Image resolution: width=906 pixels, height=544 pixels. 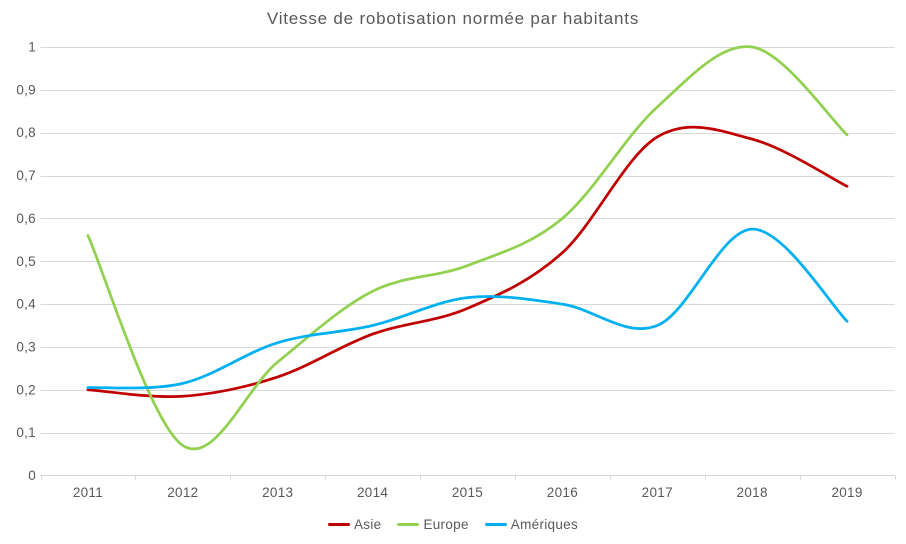 What do you see at coordinates (544, 524) in the screenshot?
I see `legend-label: Amériques` at bounding box center [544, 524].